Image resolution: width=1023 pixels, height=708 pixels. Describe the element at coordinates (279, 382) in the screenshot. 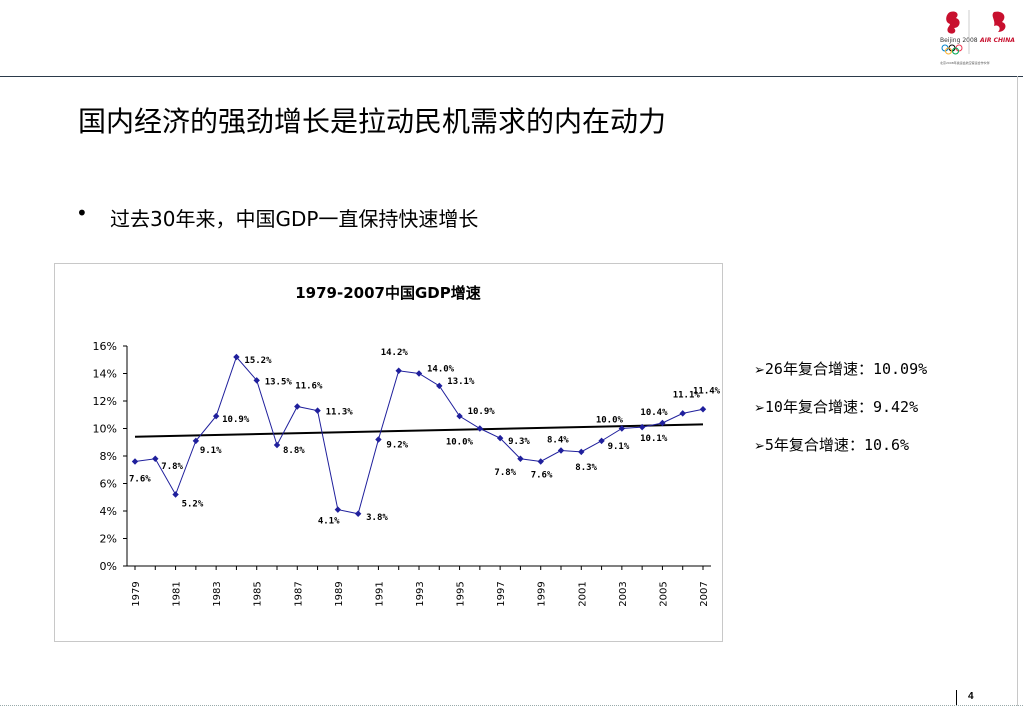

I see `data-label: 13.5%` at that location.